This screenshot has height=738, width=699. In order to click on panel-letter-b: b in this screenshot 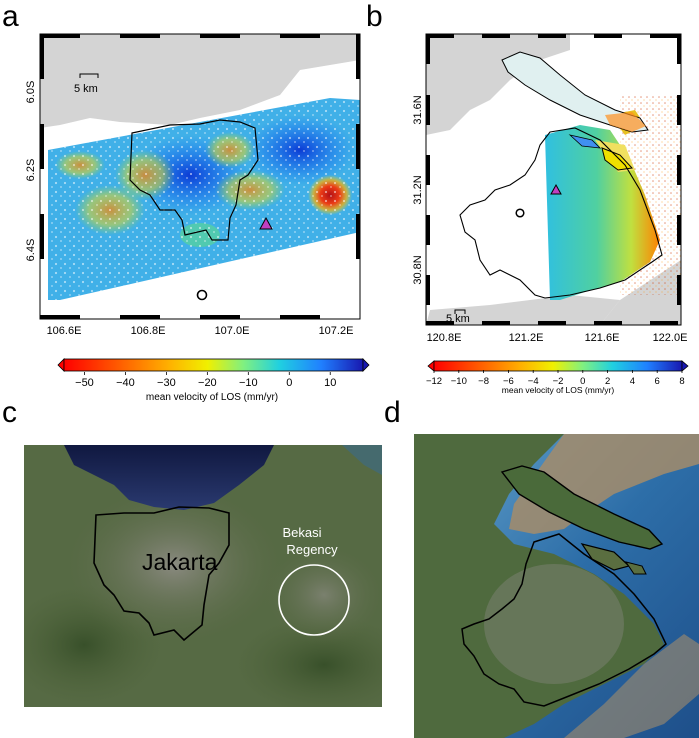, I will do `click(374, 16)`.